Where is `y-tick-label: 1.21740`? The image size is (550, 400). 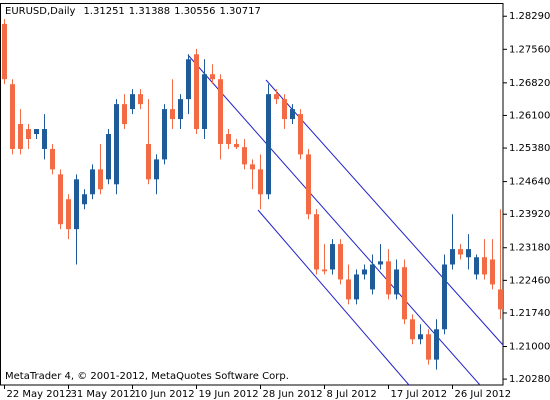 y-tick-label: 1.21740 is located at coordinates (529, 313).